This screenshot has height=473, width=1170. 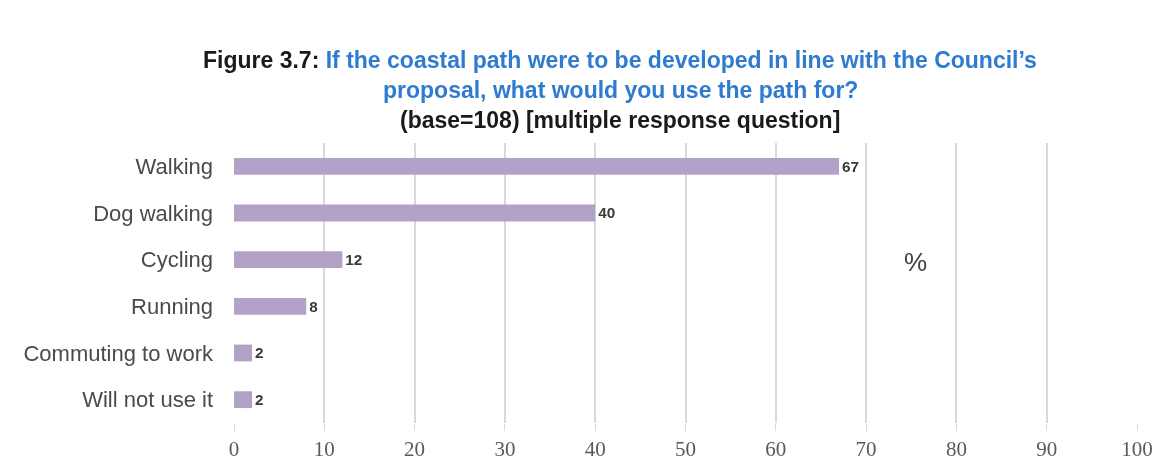 I want to click on x-tick-label: 100, so click(x=1137, y=449).